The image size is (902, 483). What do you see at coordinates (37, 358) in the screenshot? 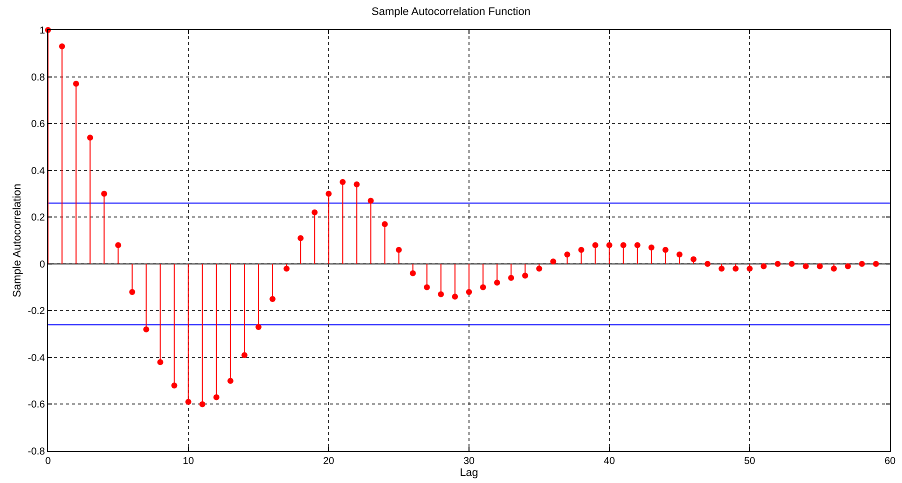
I see `y-tick-label: -0.4` at bounding box center [37, 358].